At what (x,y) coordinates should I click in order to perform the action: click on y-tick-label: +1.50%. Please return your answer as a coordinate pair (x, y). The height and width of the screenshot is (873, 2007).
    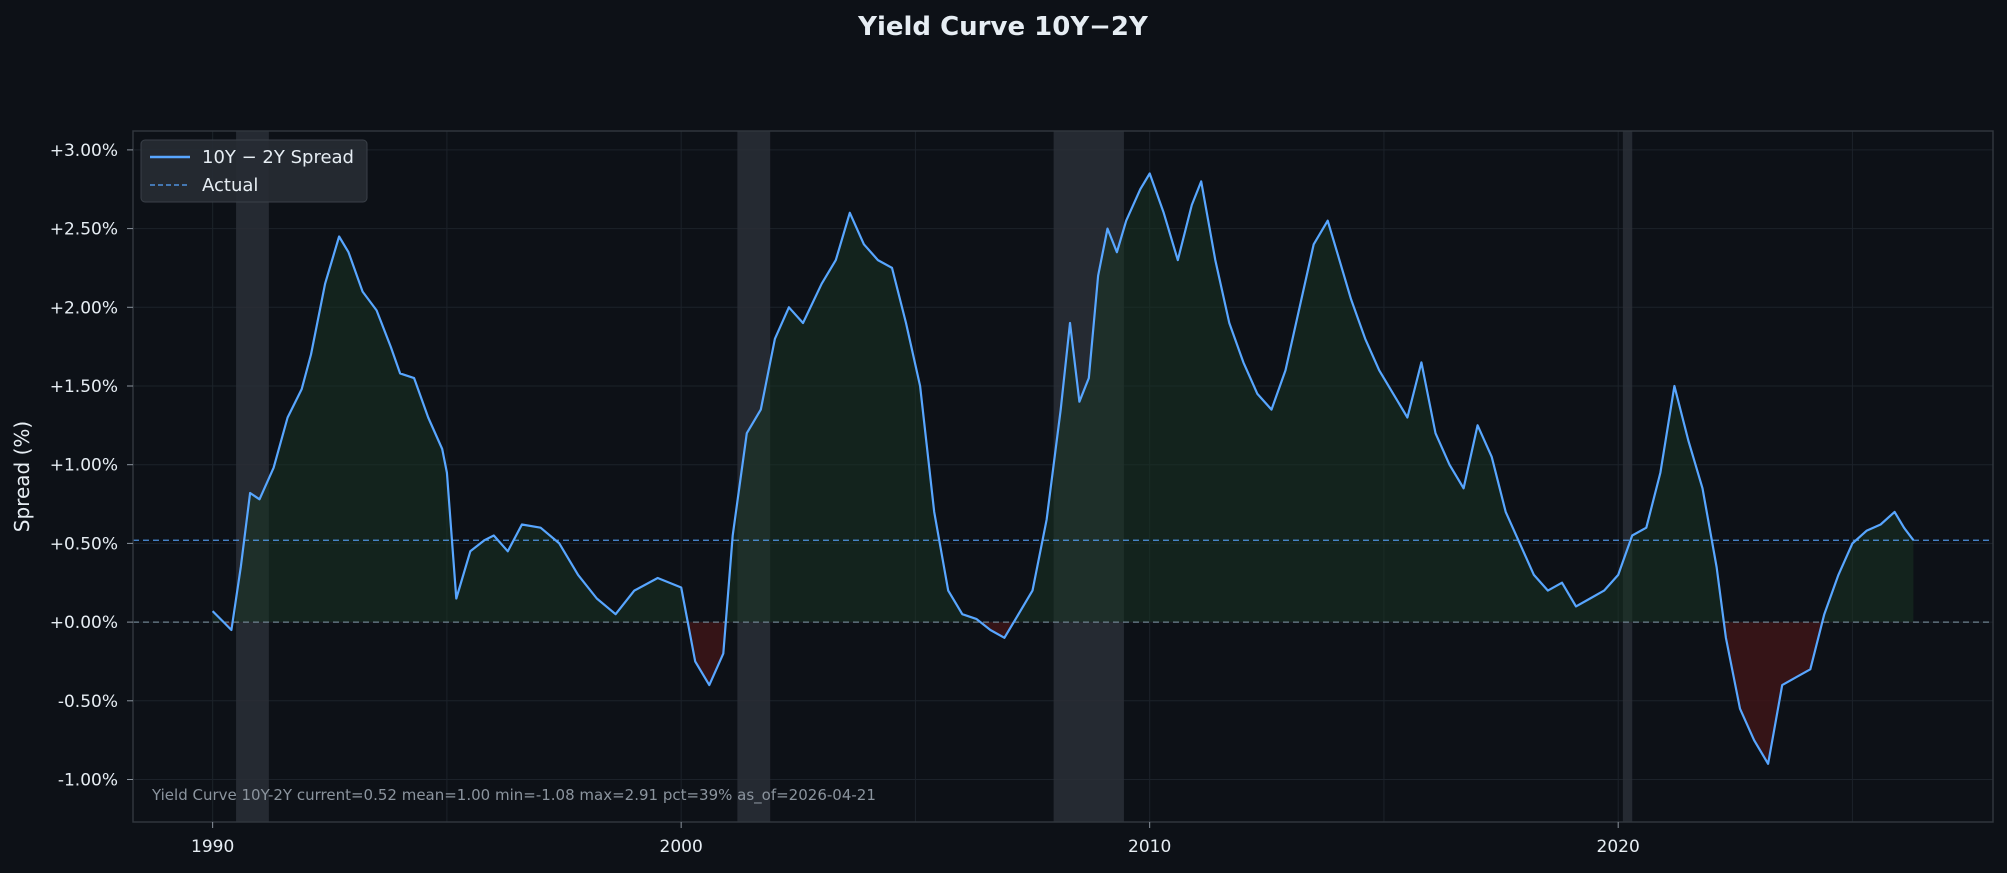
    Looking at the image, I should click on (84, 387).